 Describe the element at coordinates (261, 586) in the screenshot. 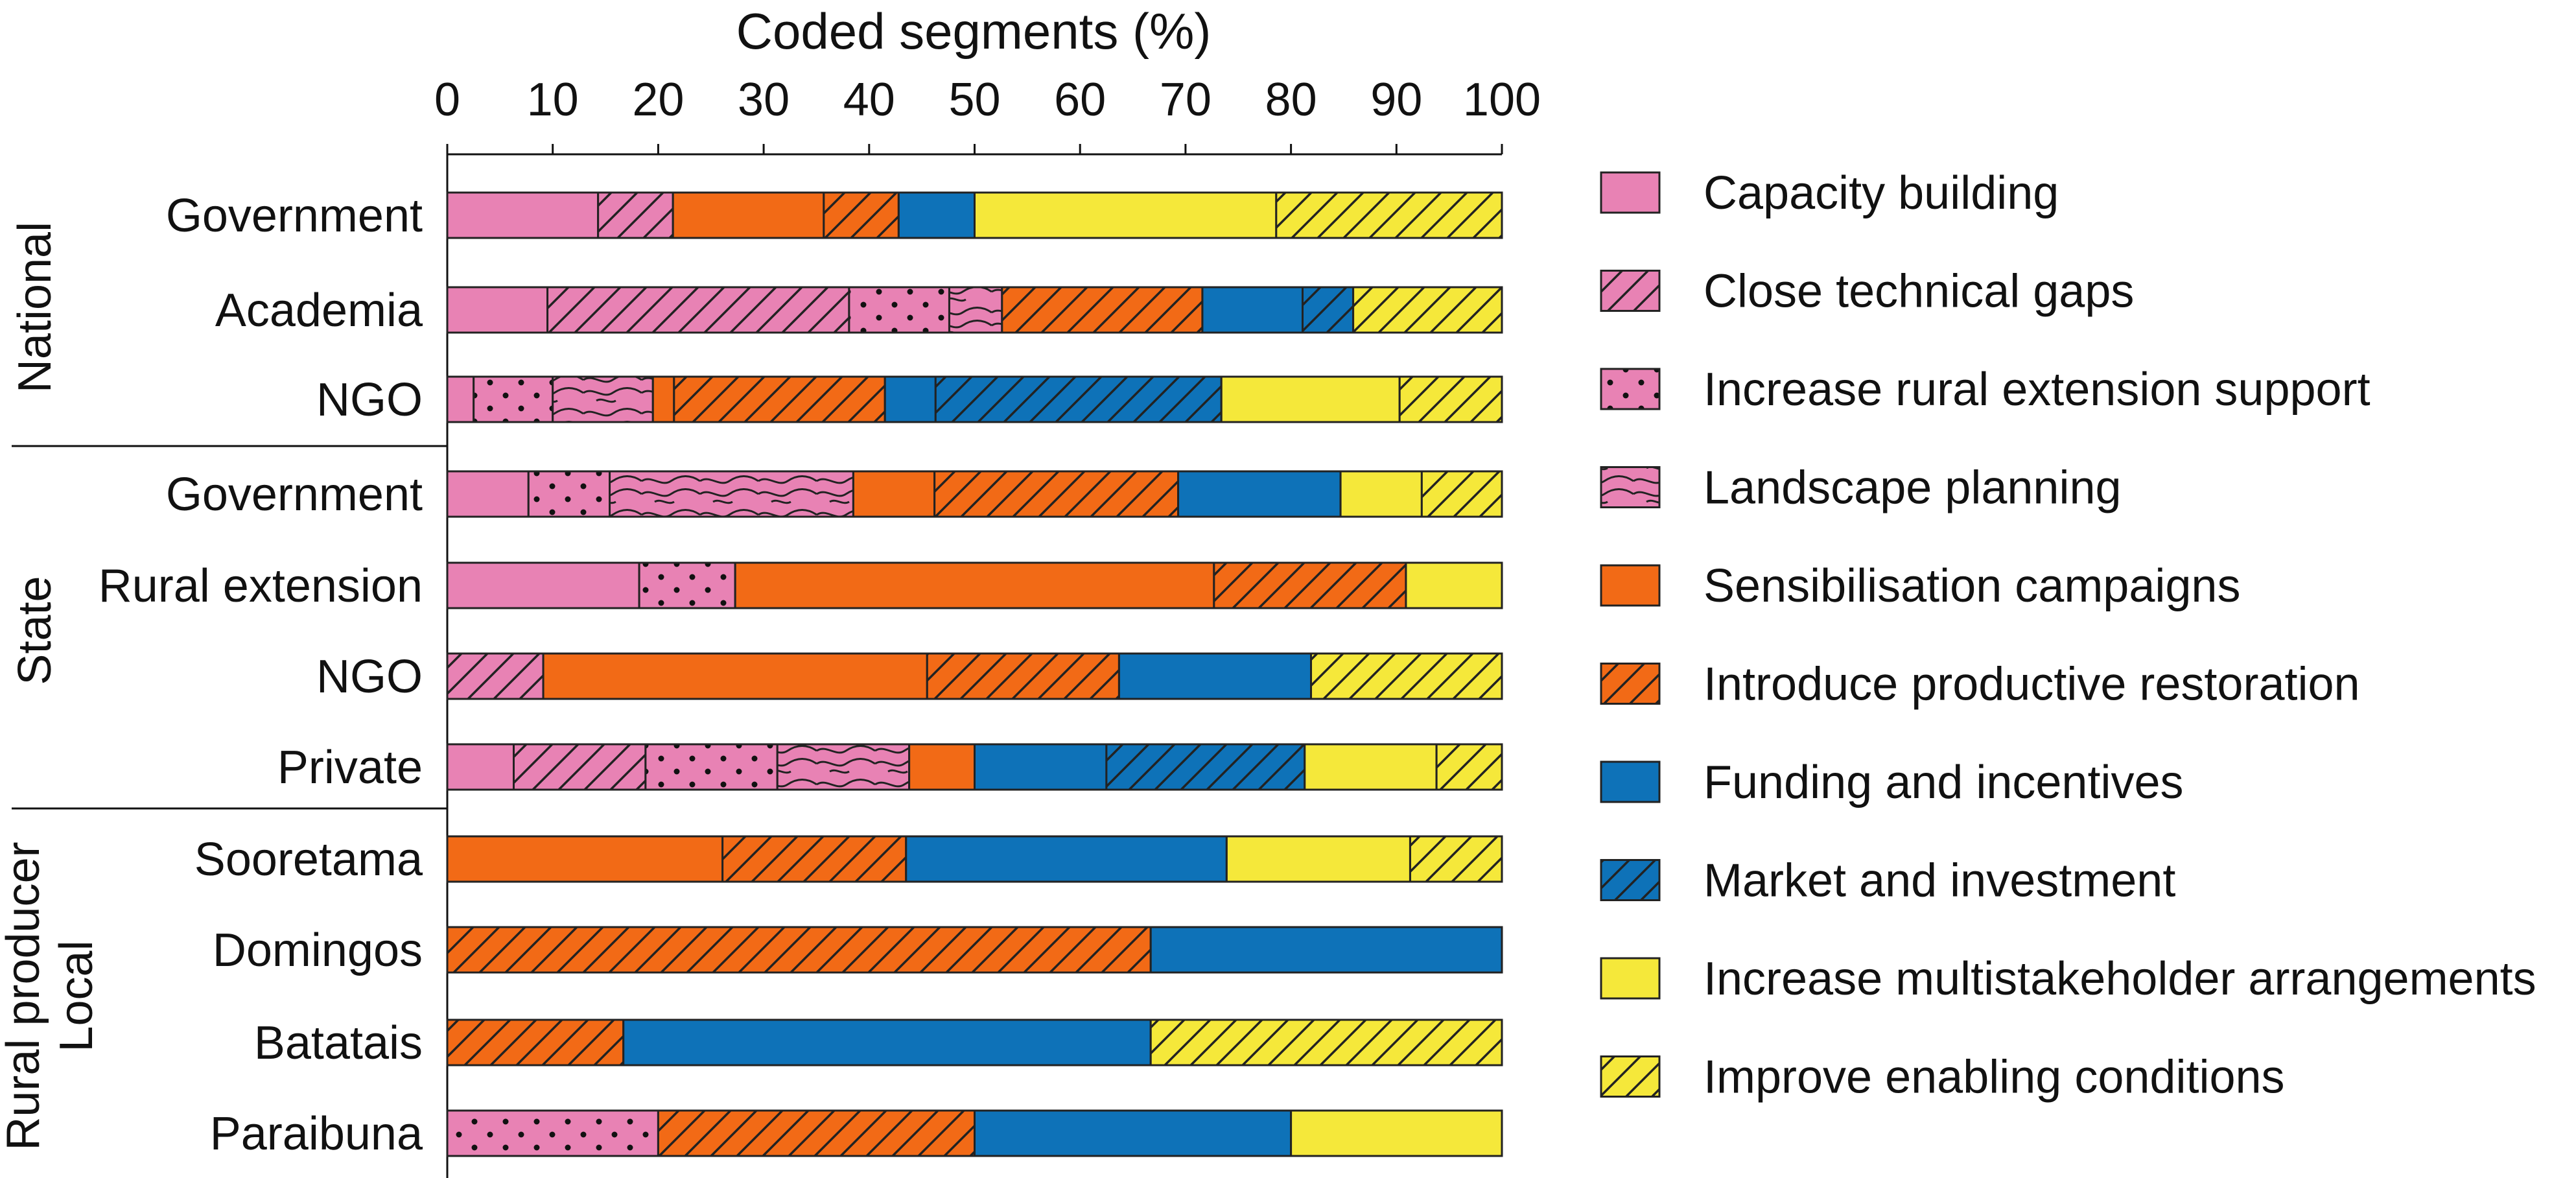

I see `row-label: Rural extension` at that location.